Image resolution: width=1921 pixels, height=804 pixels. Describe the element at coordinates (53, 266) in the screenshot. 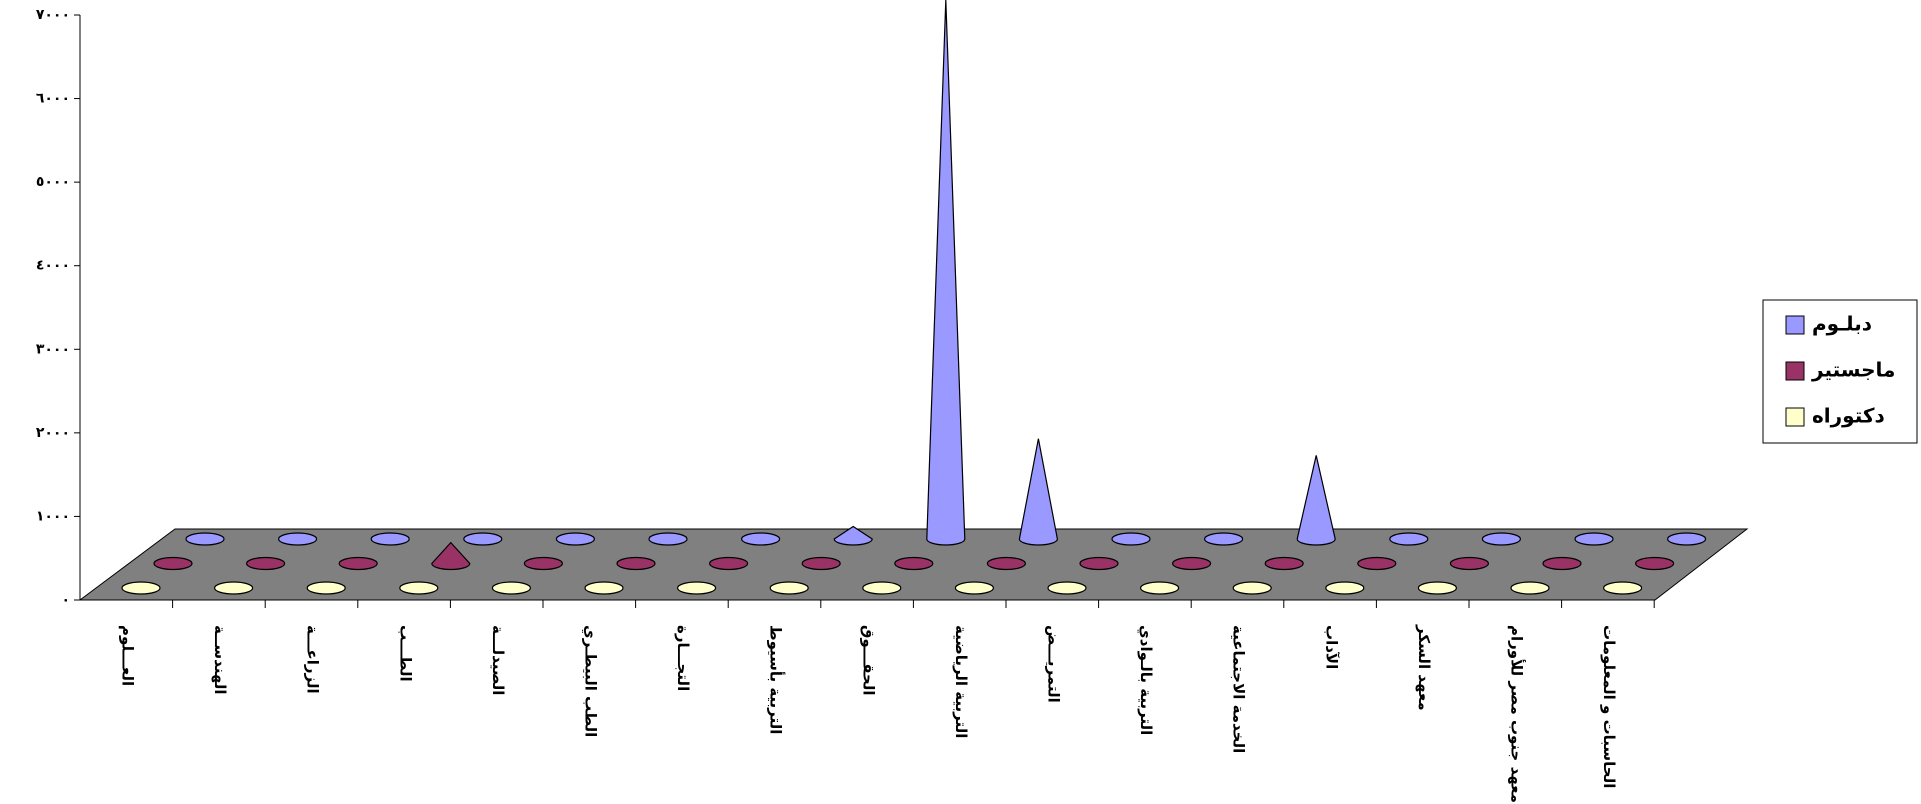

I see `y-tick-label: ٤٠٠٠` at that location.